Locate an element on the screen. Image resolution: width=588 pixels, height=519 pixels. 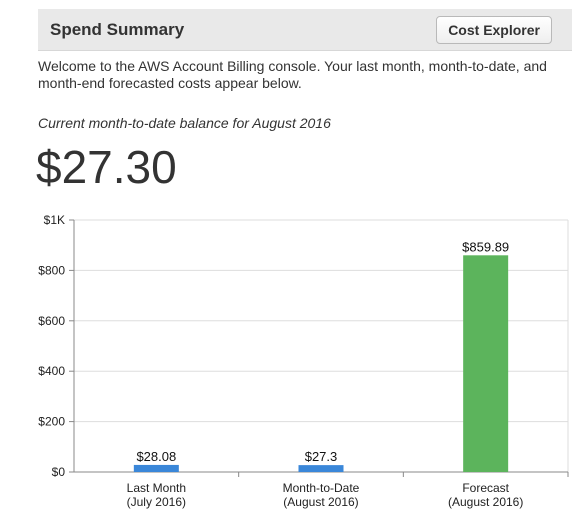
bar-data-label: $27.3 is located at coordinates (321, 456).